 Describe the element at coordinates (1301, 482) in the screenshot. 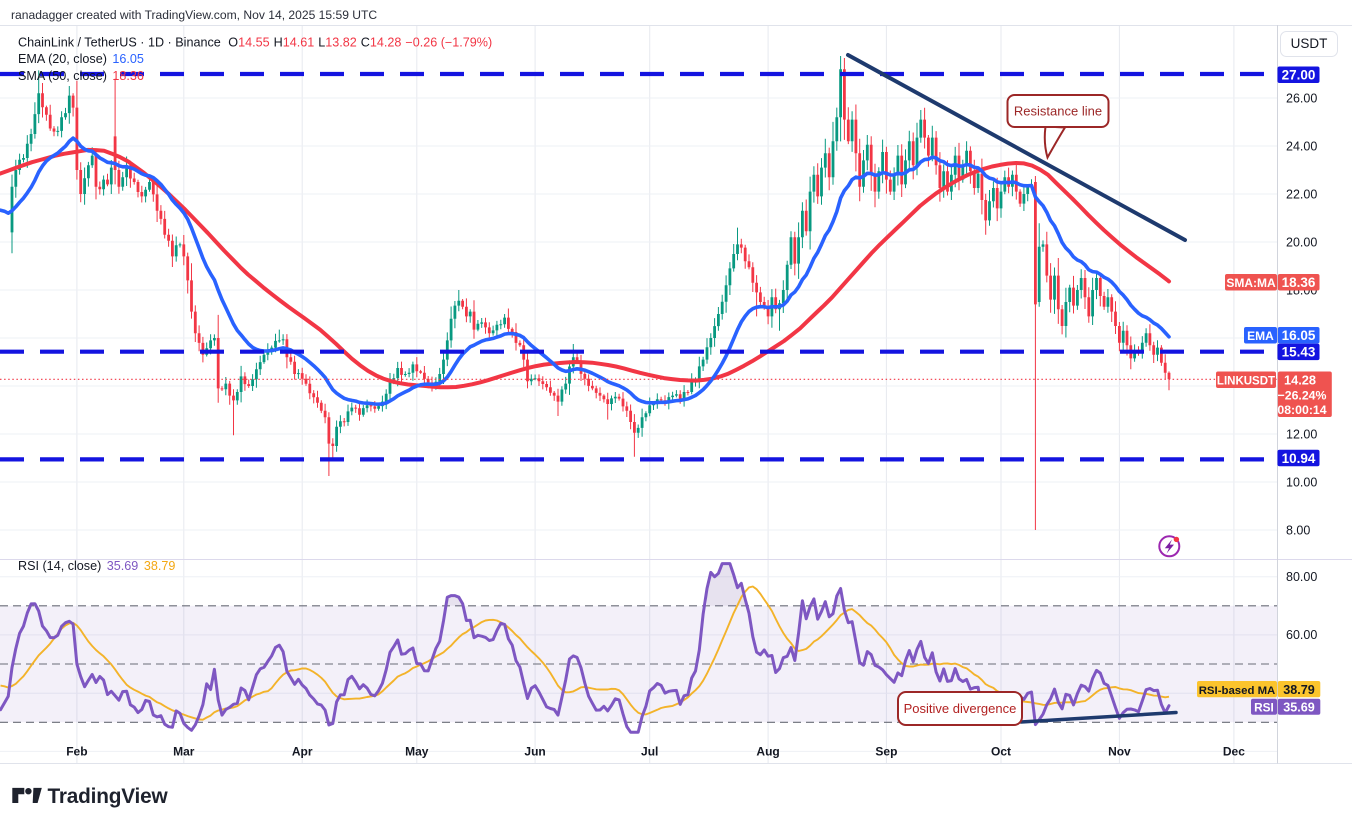

I see `svg-text: 10.00` at that location.